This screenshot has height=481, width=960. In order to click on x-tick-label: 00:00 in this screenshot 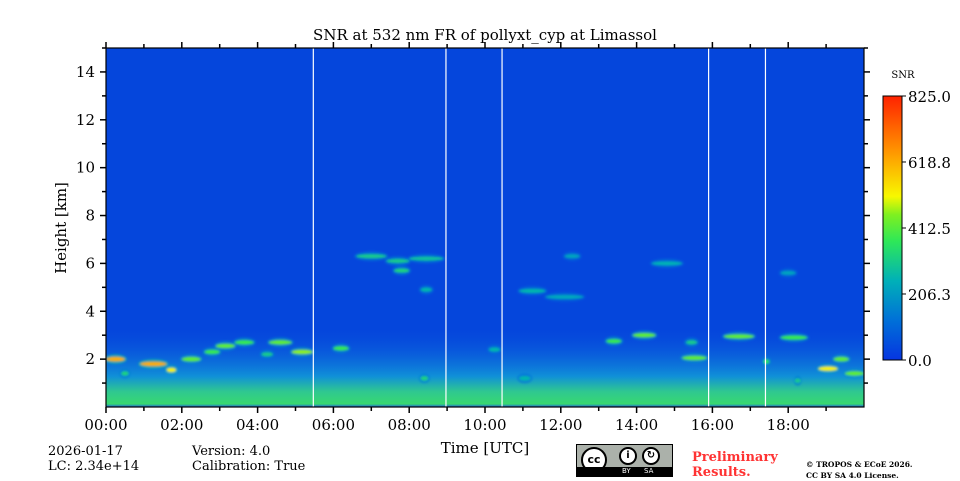, I will do `click(105, 425)`.